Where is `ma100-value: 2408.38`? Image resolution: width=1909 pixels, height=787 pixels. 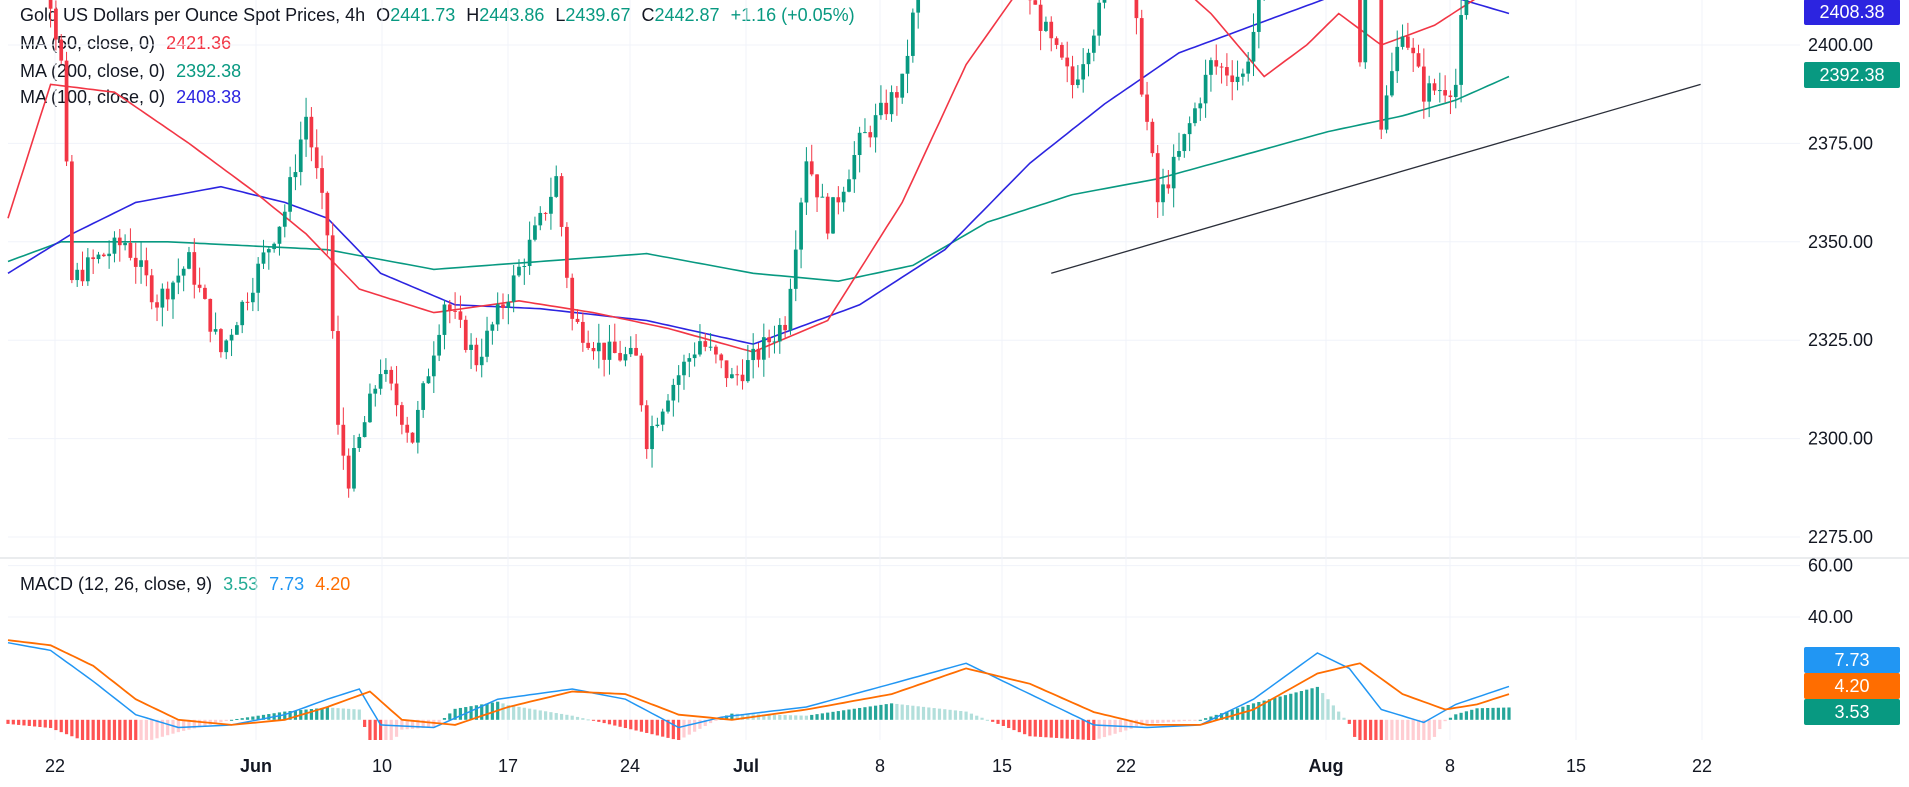 ma100-value: 2408.38 is located at coordinates (209, 97).